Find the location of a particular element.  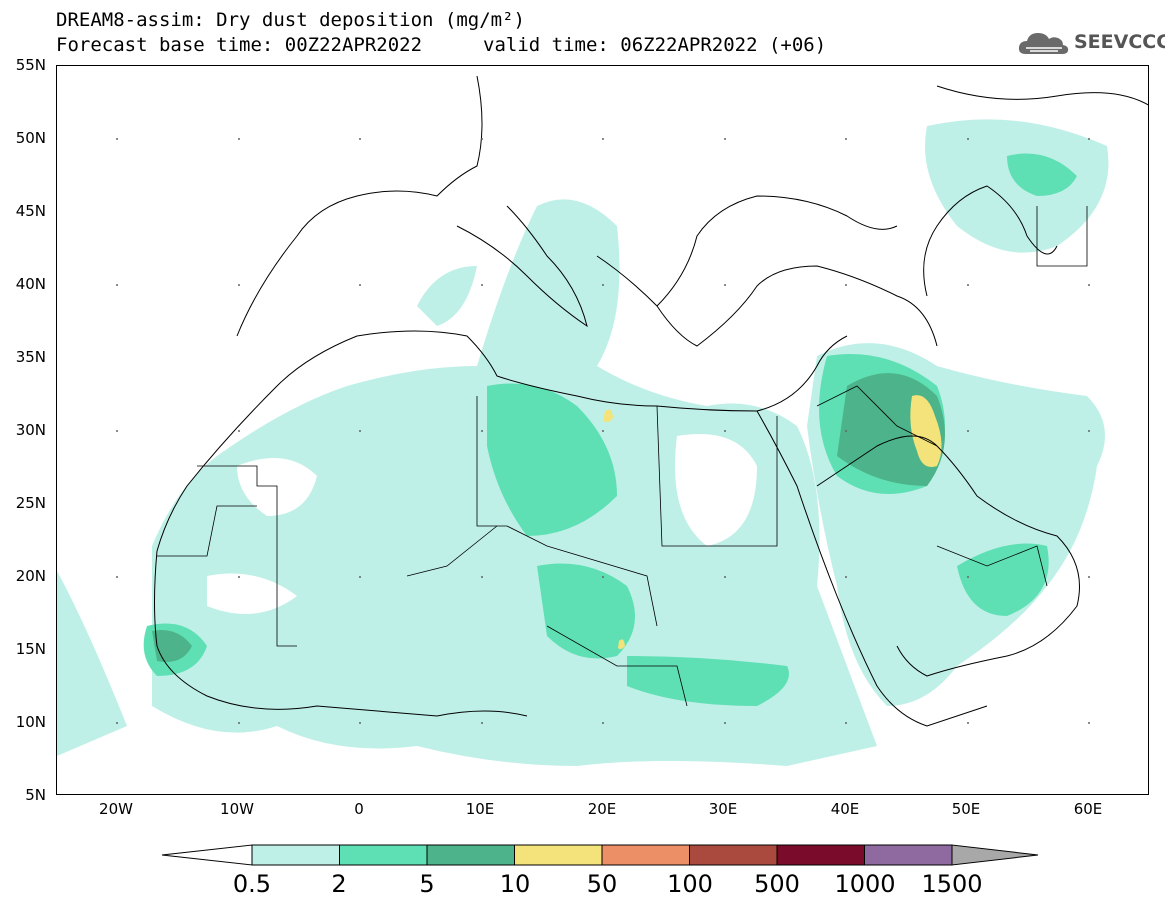

lat-tick-5n: 5N is located at coordinates (35, 795).